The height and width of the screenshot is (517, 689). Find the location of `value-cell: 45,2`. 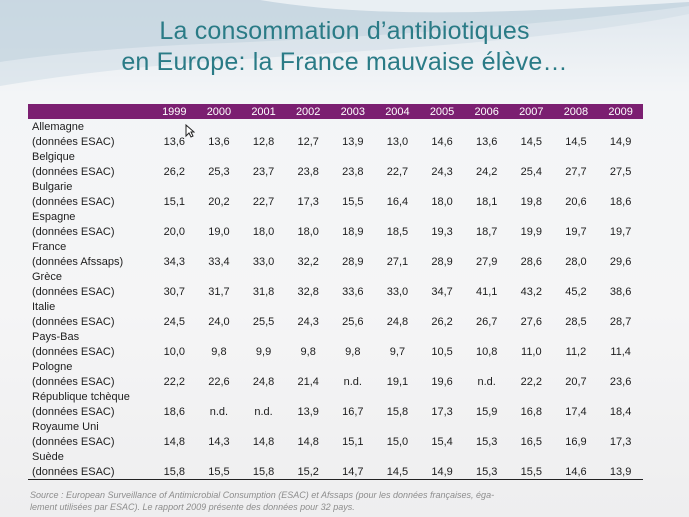

value-cell: 45,2 is located at coordinates (576, 291).